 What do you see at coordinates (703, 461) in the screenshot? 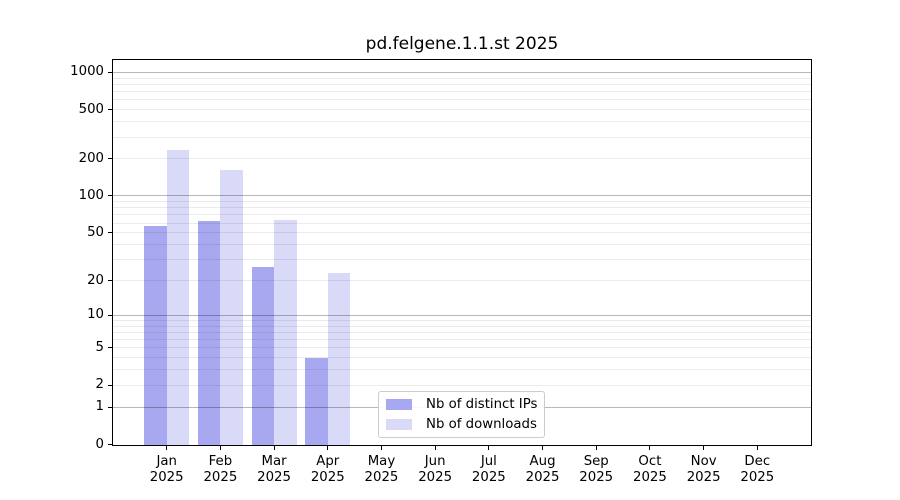
I see `x-tick-label-month: Nov` at bounding box center [703, 461].